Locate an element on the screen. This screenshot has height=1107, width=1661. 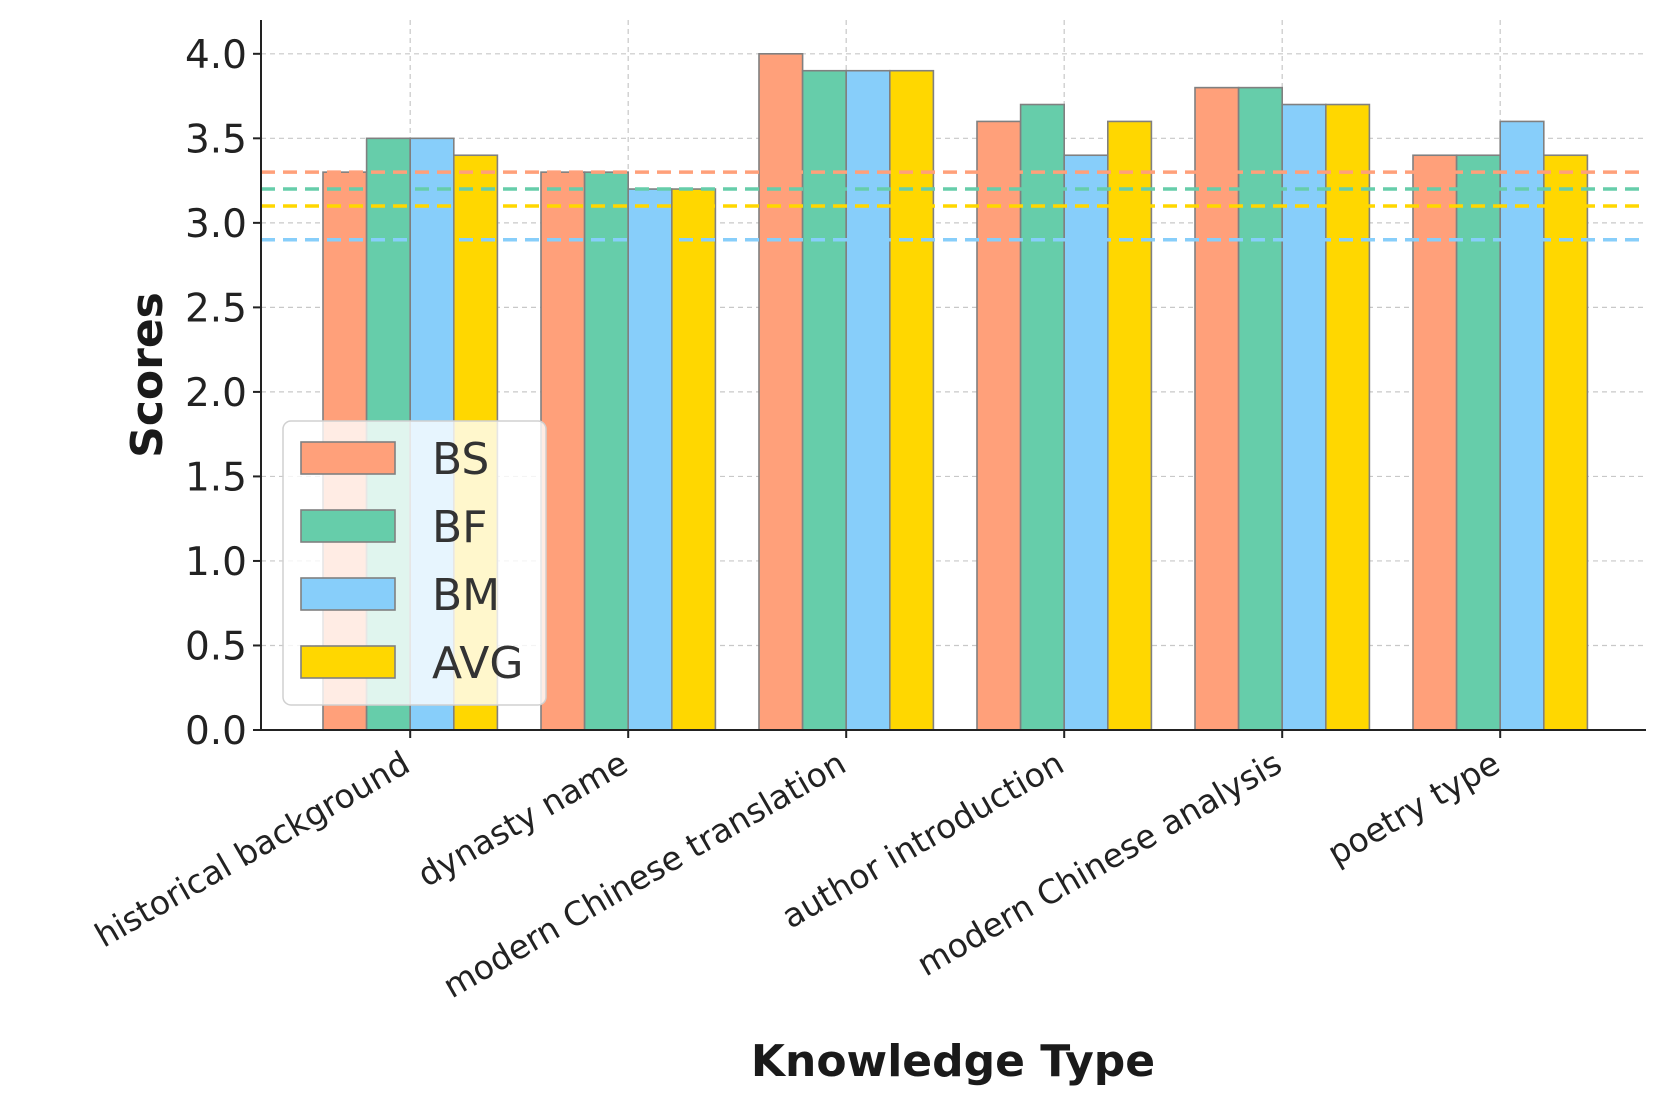
y-tick-label-0: 0.0 is located at coordinates (216, 731).